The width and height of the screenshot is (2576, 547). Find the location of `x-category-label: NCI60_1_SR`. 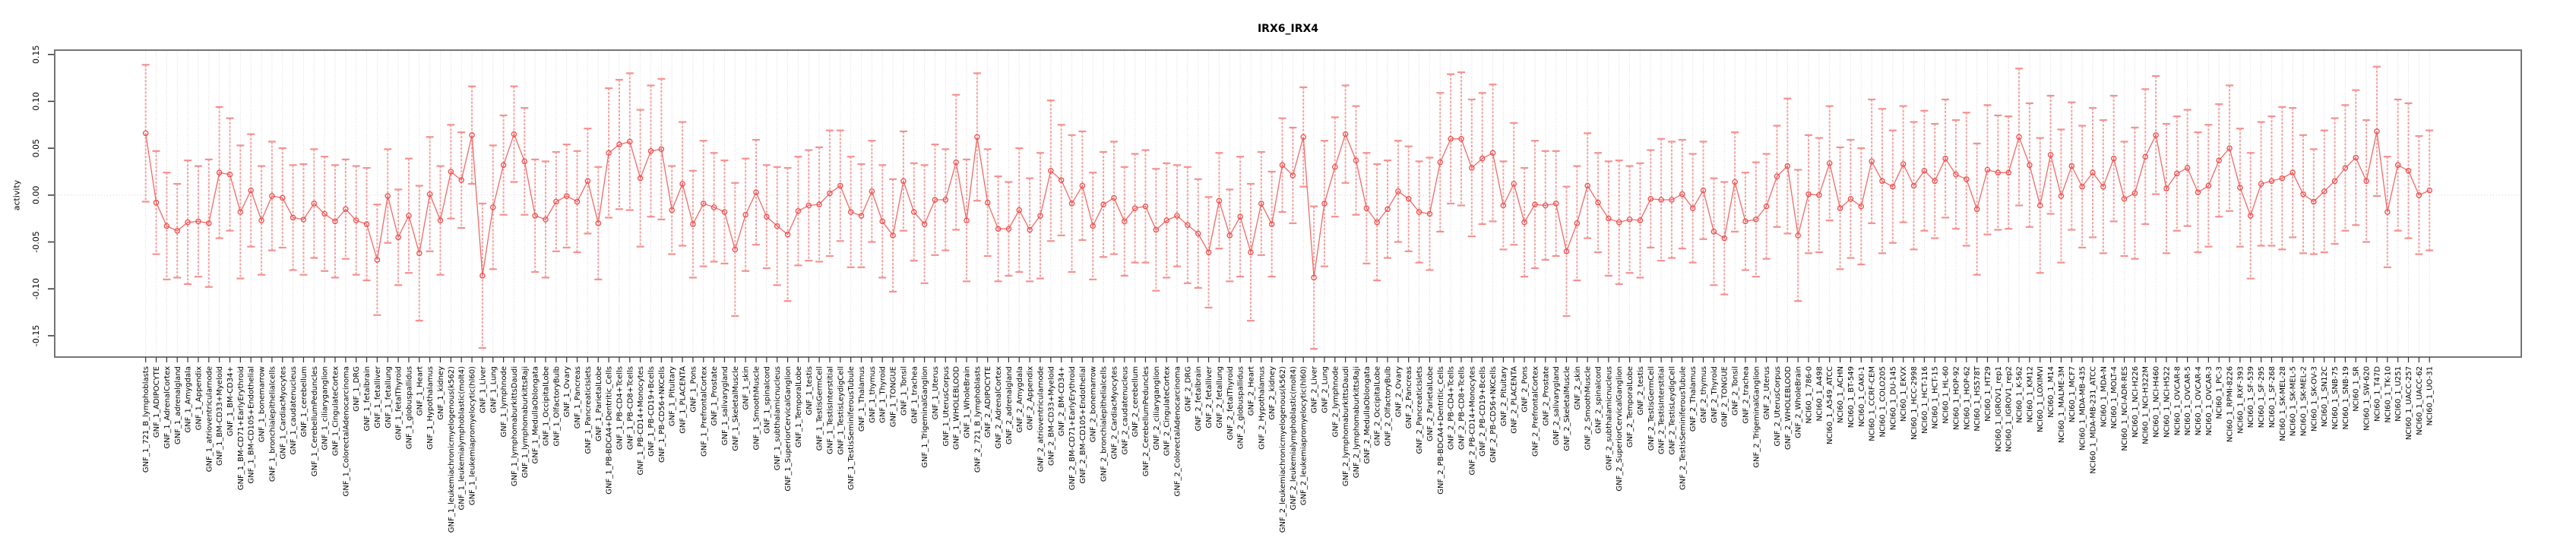

x-category-label: NCI60_1_SR is located at coordinates (2357, 389).